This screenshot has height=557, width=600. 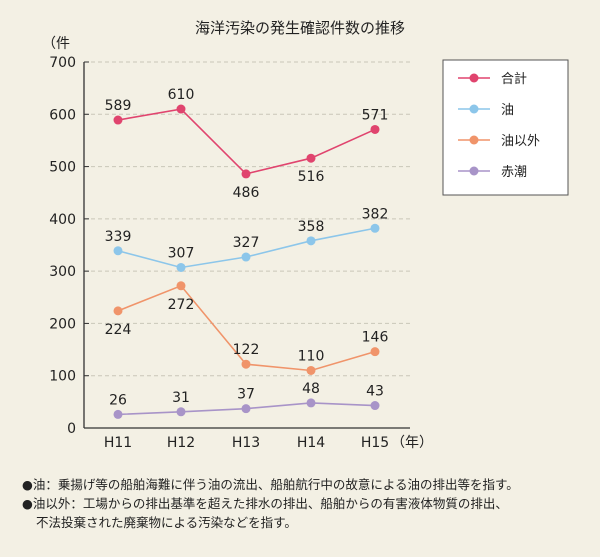 What do you see at coordinates (300, 28) in the screenshot?
I see `chart-title: 海洋汚染の発生確認件数の推移` at bounding box center [300, 28].